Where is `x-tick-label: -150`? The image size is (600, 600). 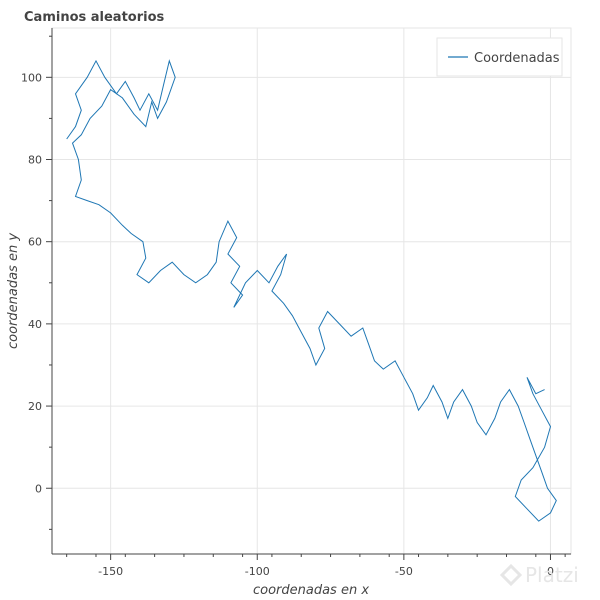 x-tick-label: -150 is located at coordinates (110, 571).